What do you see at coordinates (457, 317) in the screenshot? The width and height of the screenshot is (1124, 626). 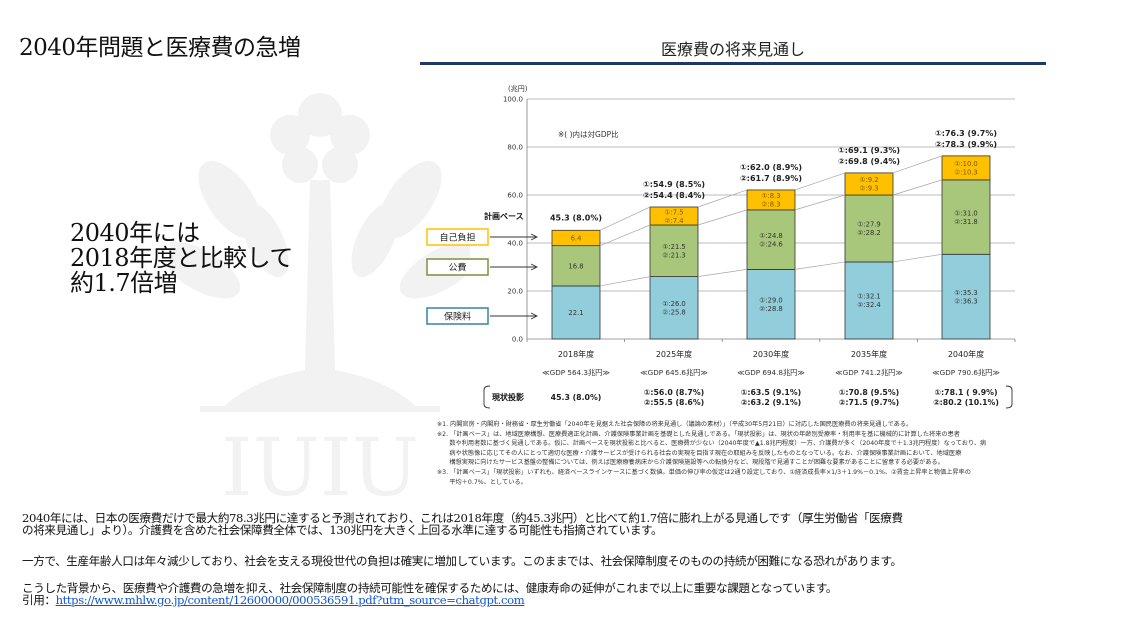 I see `legend-label: 保険料` at bounding box center [457, 317].